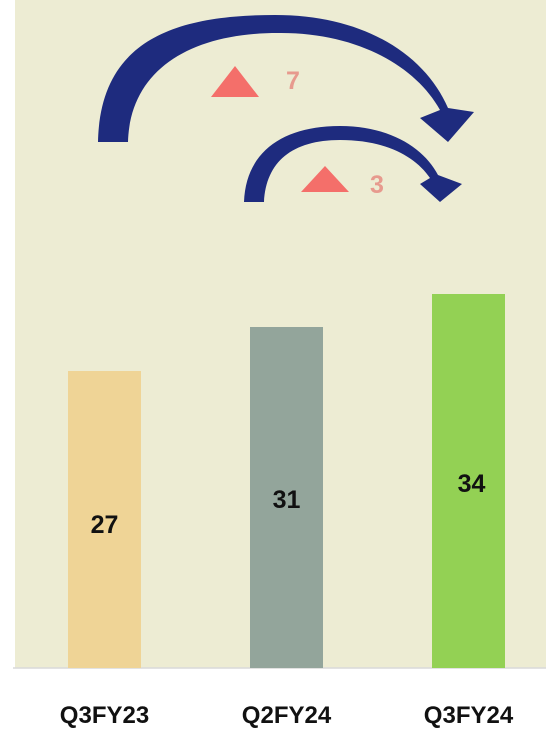 Image resolution: width=547 pixels, height=731 pixels. Describe the element at coordinates (472, 484) in the screenshot. I see `bar-value-label-q3fy24: 34` at that location.